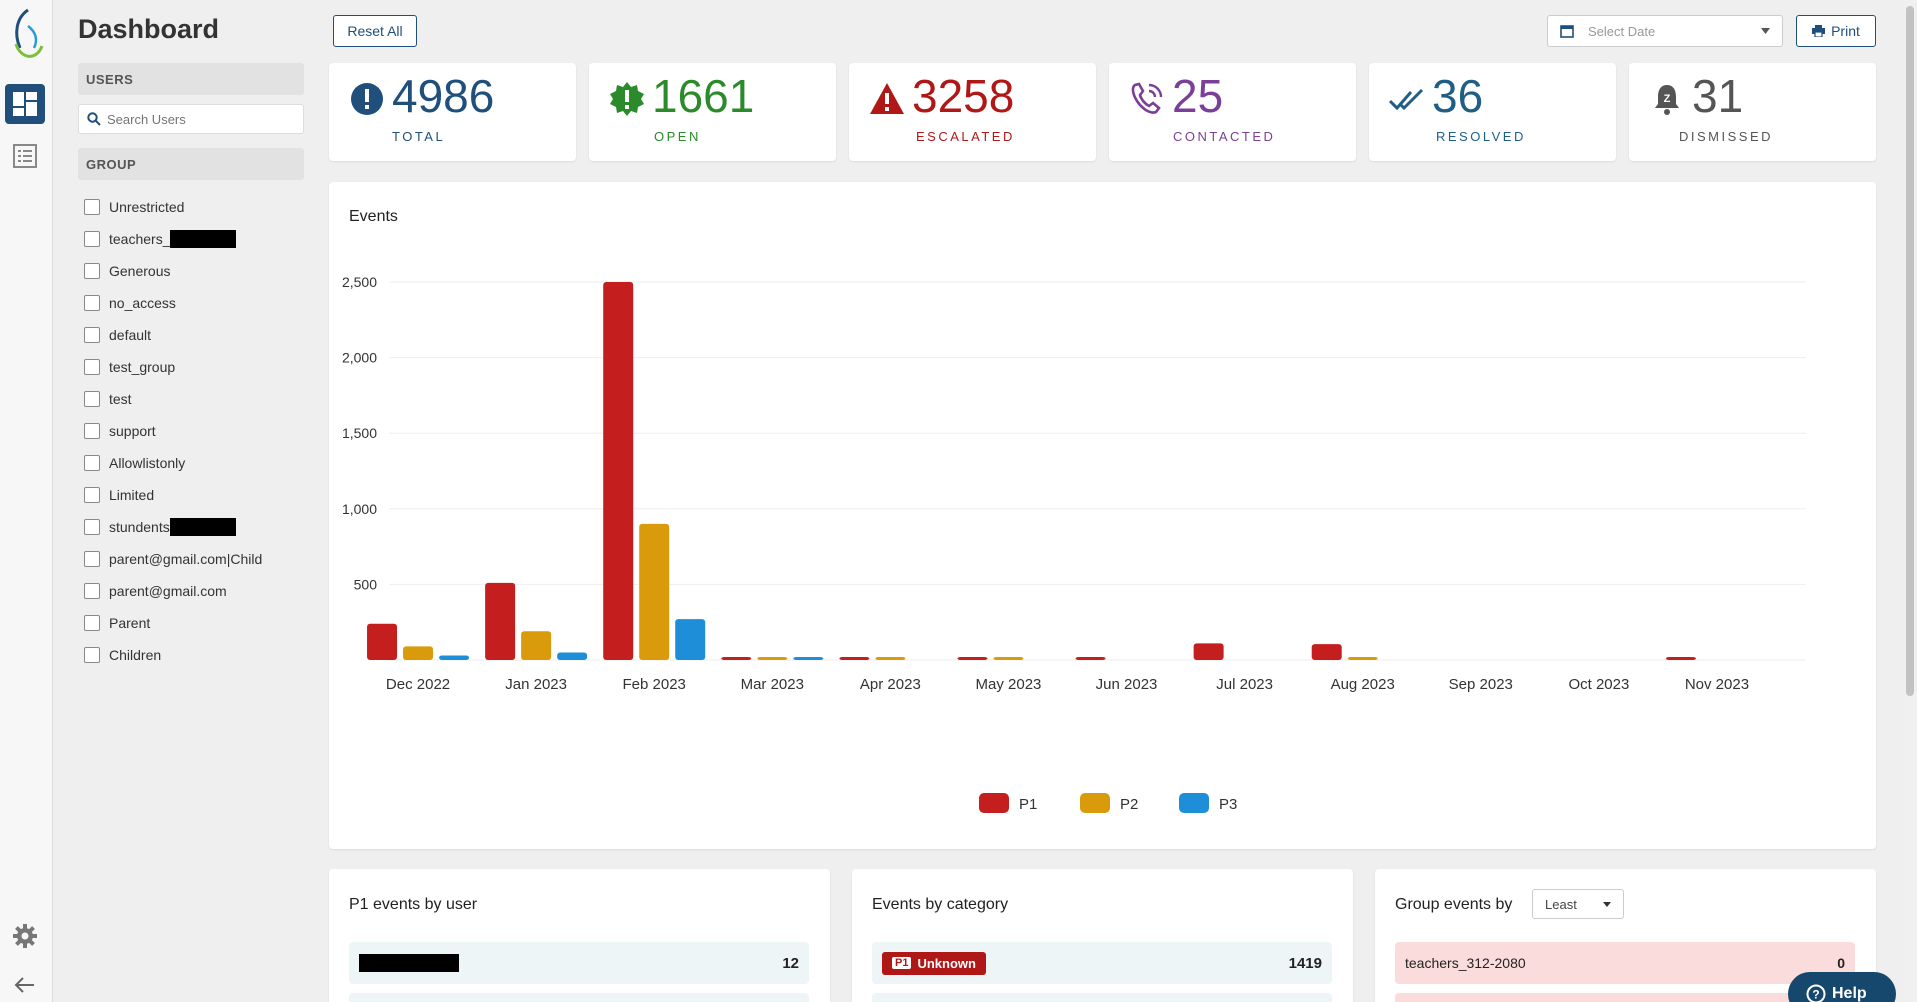  I want to click on list-nav-icon, so click(25, 156).